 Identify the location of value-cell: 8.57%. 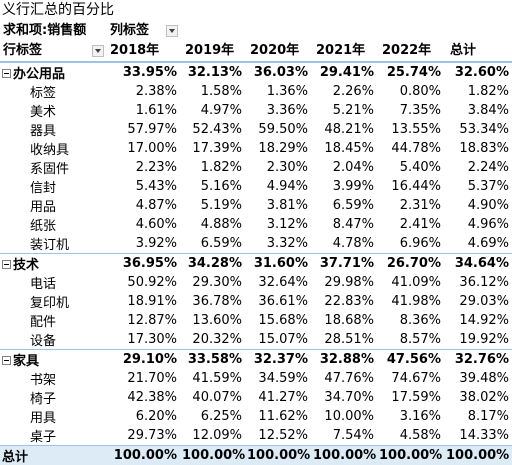
(410, 340).